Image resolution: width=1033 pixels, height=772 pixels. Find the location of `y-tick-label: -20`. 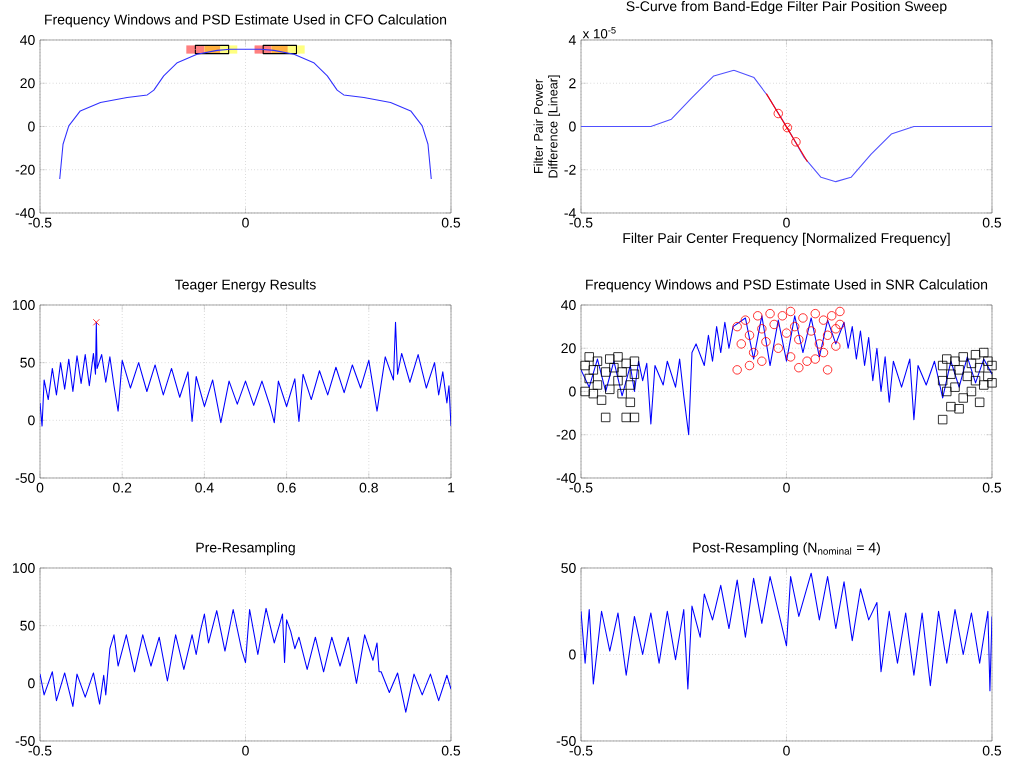

y-tick-label: -20 is located at coordinates (566, 434).